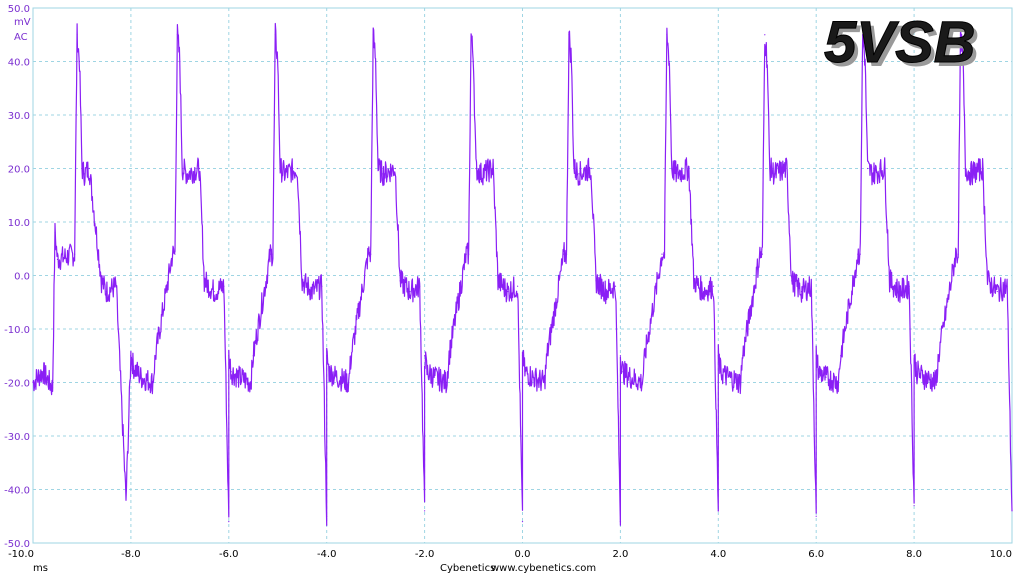  I want to click on footer-brand: Cybenetics, so click(467, 568).